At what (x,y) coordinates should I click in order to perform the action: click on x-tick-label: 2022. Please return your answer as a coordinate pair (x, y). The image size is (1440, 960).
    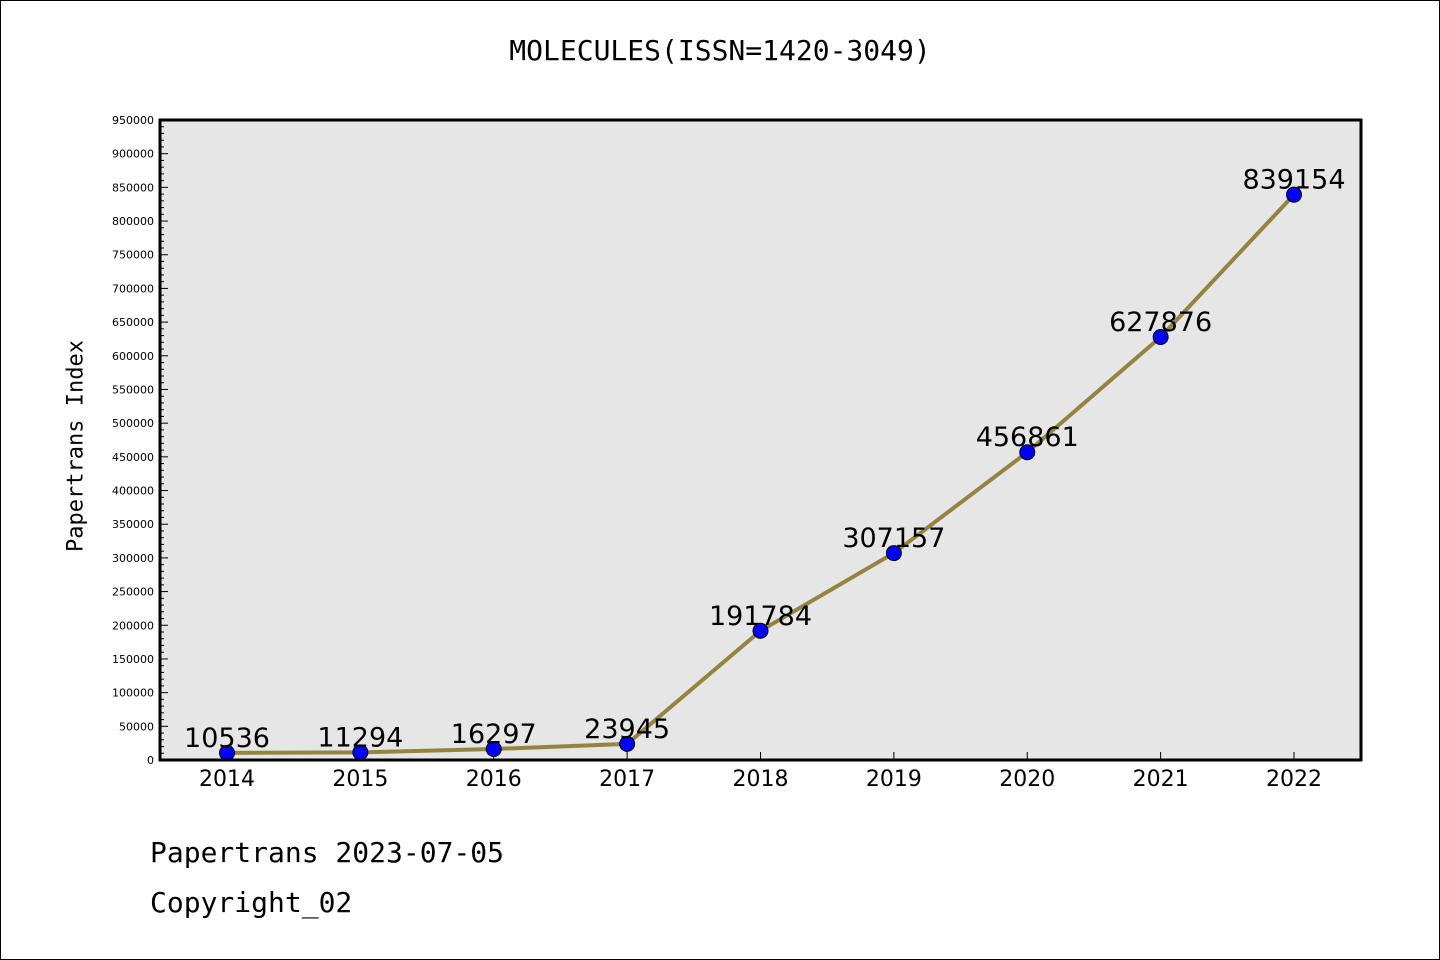
    Looking at the image, I should click on (1294, 779).